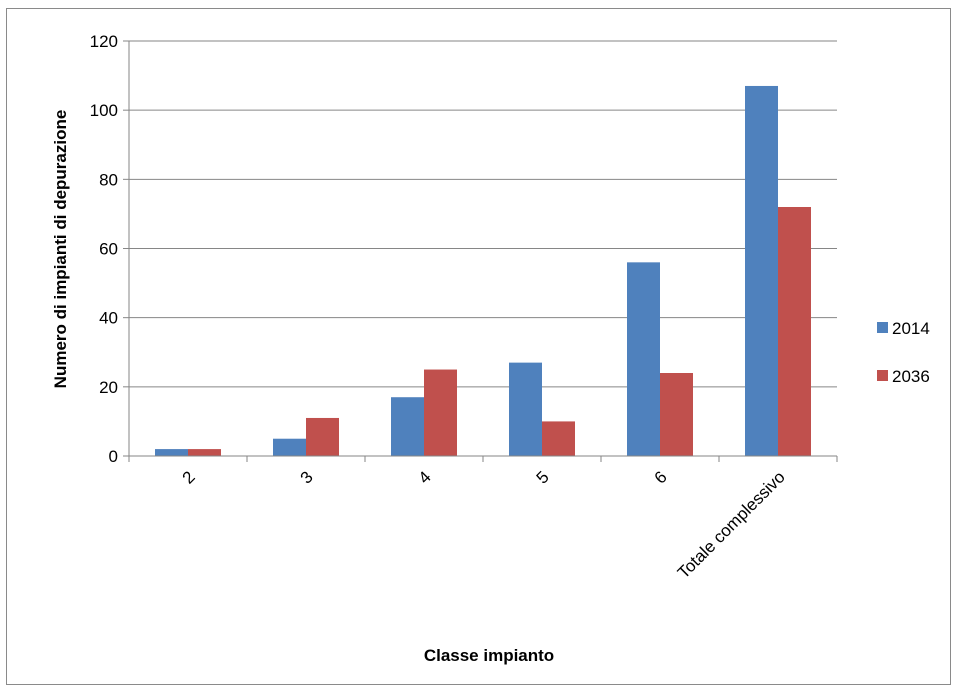  I want to click on legend-label-2036: 2036, so click(911, 376).